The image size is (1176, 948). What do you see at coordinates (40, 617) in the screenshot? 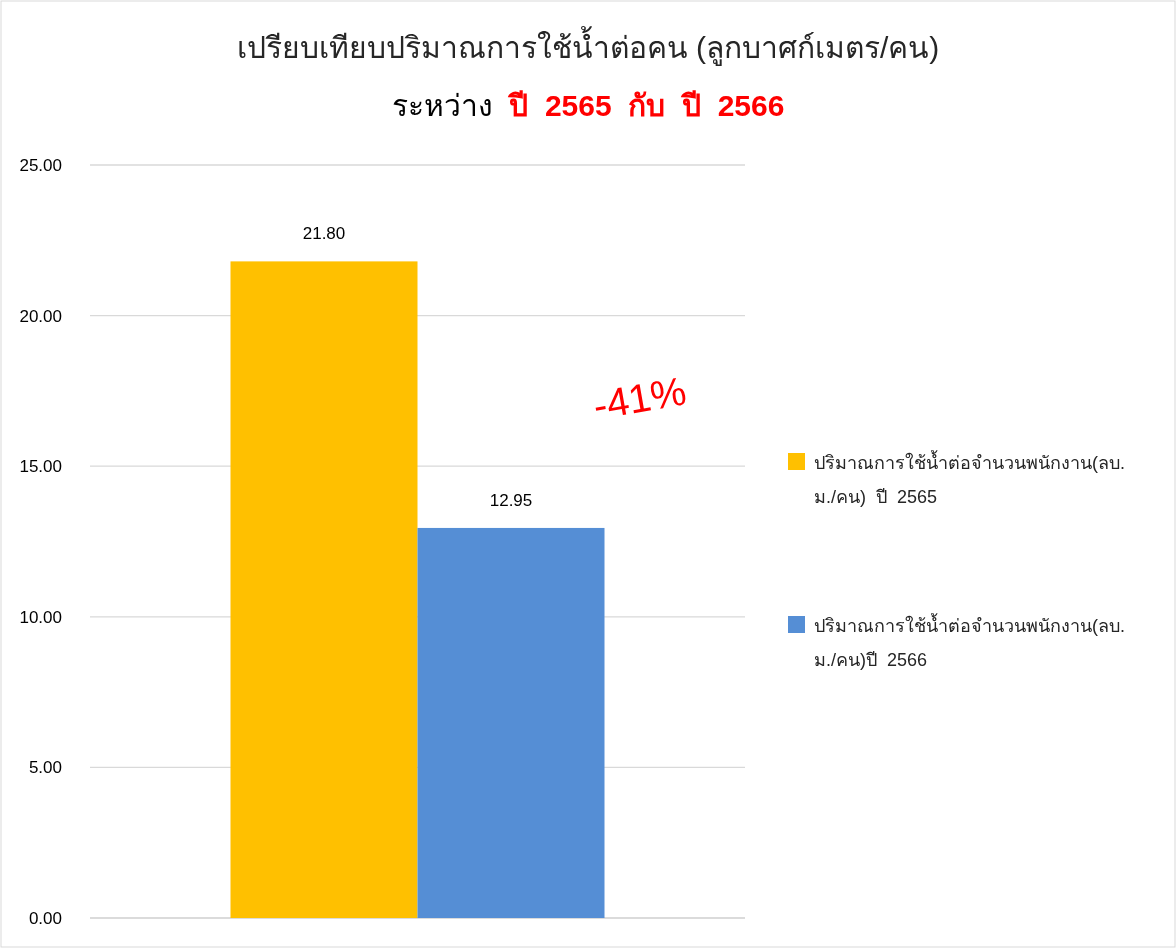
I see `y-tick-label: 10.00` at bounding box center [40, 617].